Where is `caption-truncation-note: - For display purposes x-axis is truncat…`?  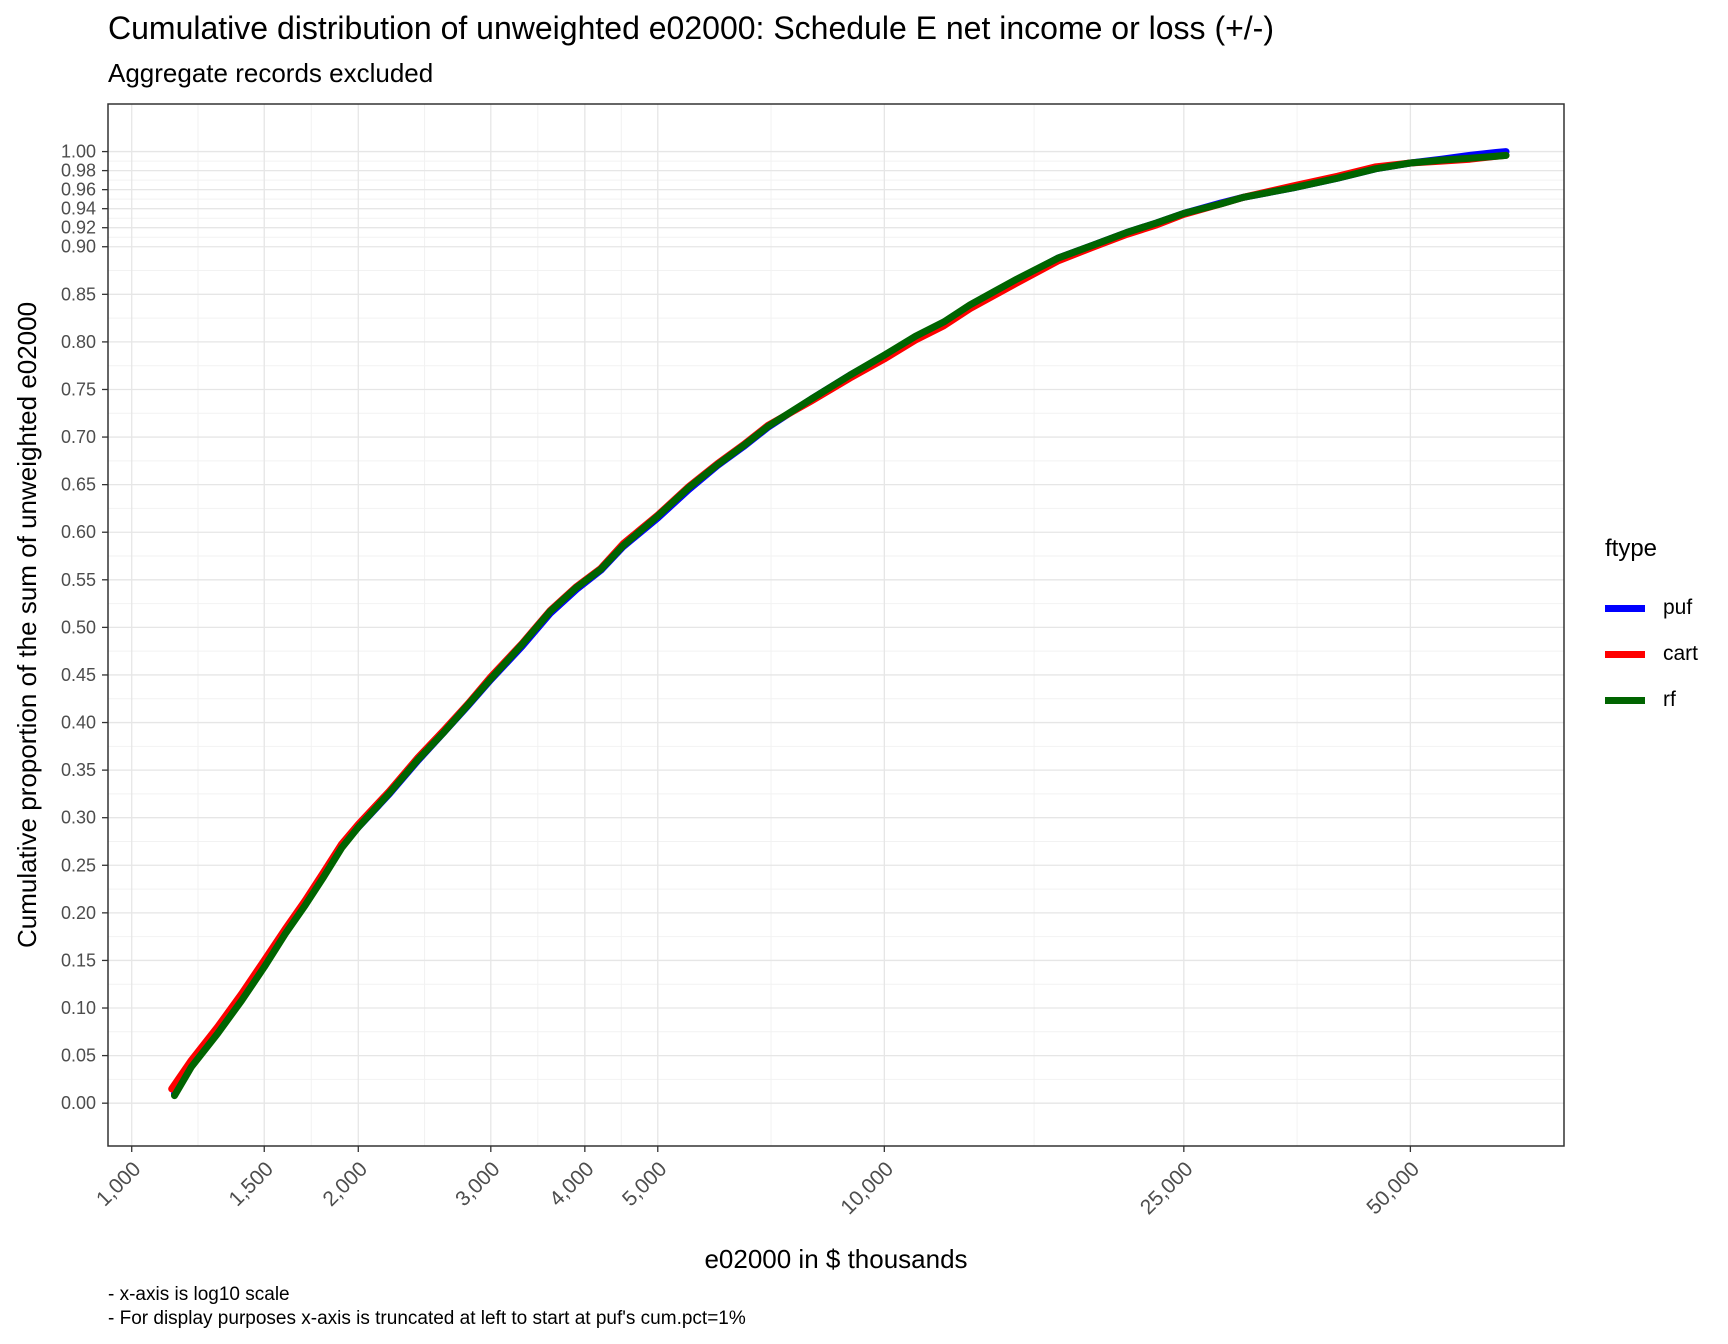
caption-truncation-note: - For display purposes x-axis is truncat… is located at coordinates (427, 1318).